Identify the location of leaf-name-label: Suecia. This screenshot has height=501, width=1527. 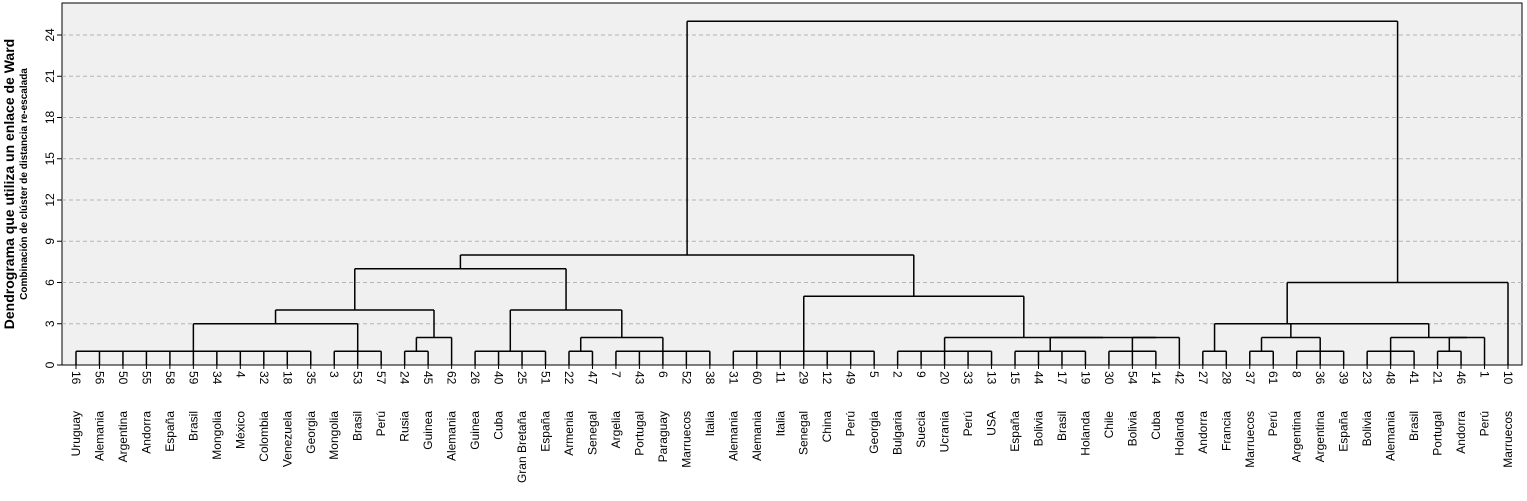
(921, 429).